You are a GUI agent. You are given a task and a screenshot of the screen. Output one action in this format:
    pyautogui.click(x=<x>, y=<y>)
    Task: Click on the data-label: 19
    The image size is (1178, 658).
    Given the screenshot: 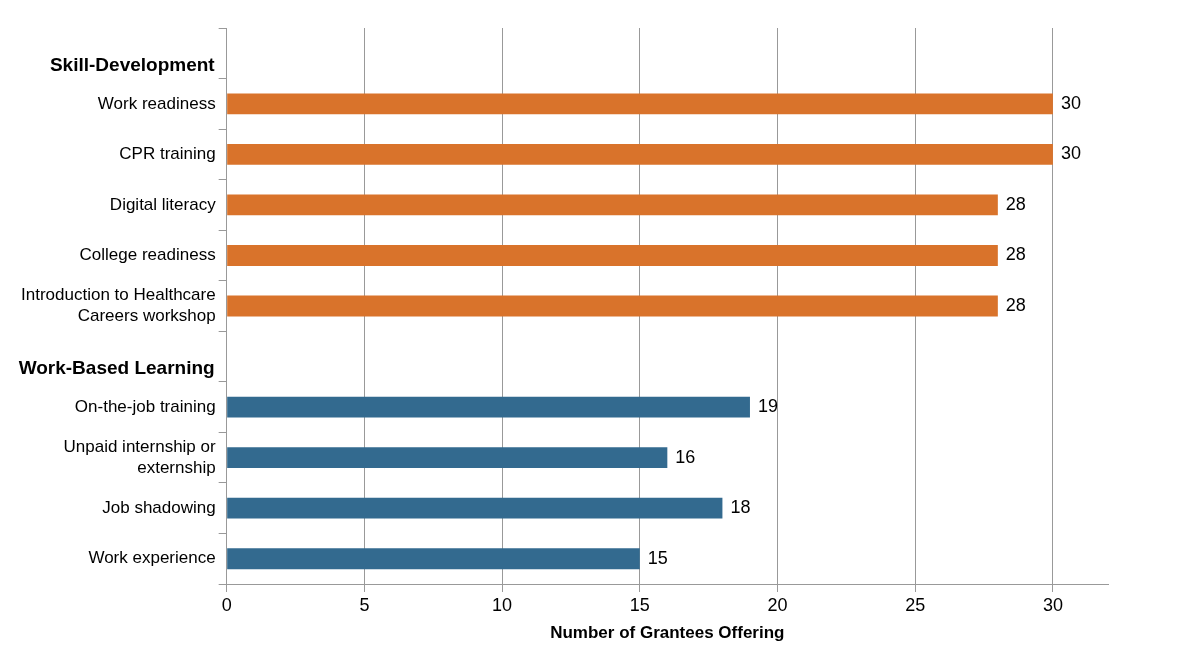 What is the action you would take?
    pyautogui.click(x=767, y=406)
    